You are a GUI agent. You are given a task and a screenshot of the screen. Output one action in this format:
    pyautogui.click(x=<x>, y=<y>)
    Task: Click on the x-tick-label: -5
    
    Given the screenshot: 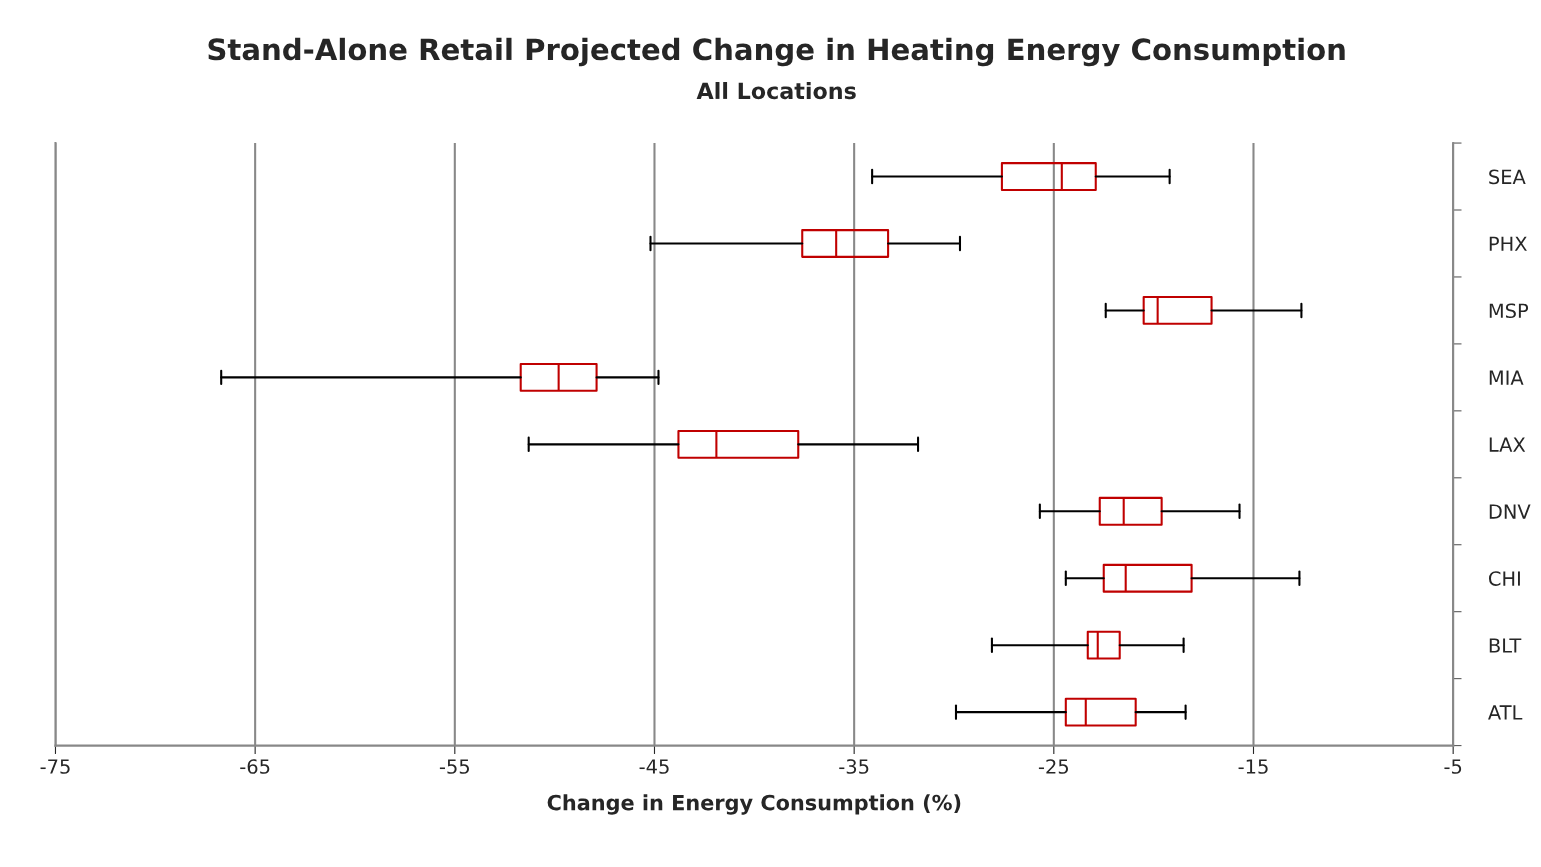 What is the action you would take?
    pyautogui.click(x=1453, y=766)
    